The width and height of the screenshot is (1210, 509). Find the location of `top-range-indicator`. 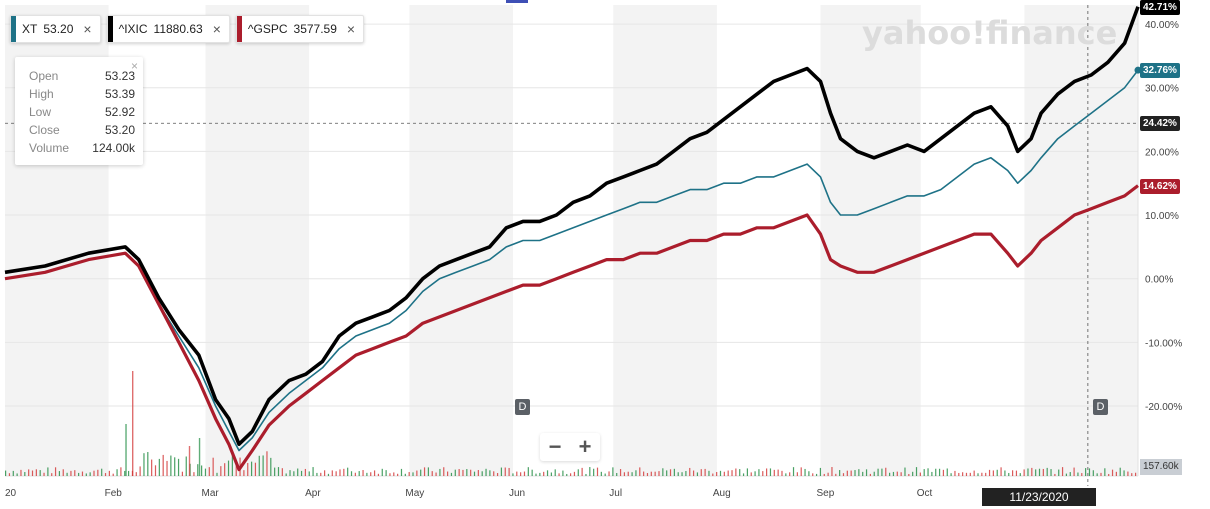

top-range-indicator is located at coordinates (517, 1).